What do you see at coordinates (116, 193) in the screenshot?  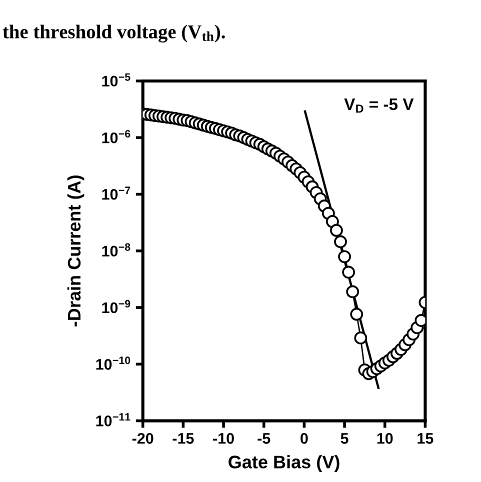 I see `y-tick-label: 10$^{−7}$` at bounding box center [116, 193].